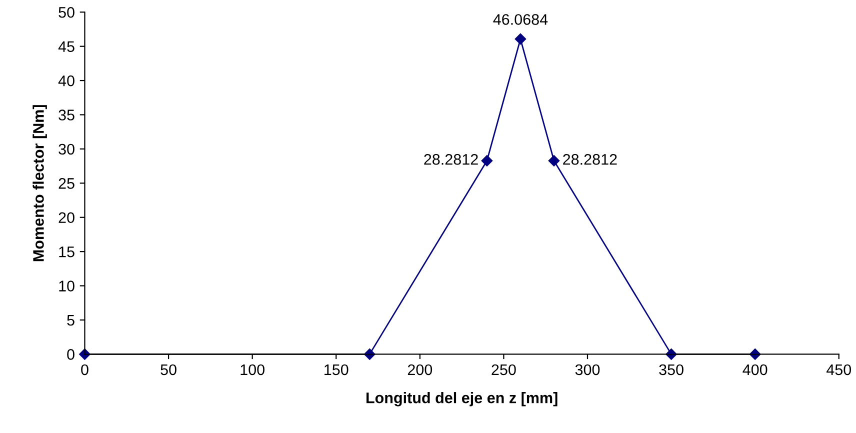 This screenshot has height=433, width=856. What do you see at coordinates (66, 218) in the screenshot?
I see `y-tick-label: 20` at bounding box center [66, 218].